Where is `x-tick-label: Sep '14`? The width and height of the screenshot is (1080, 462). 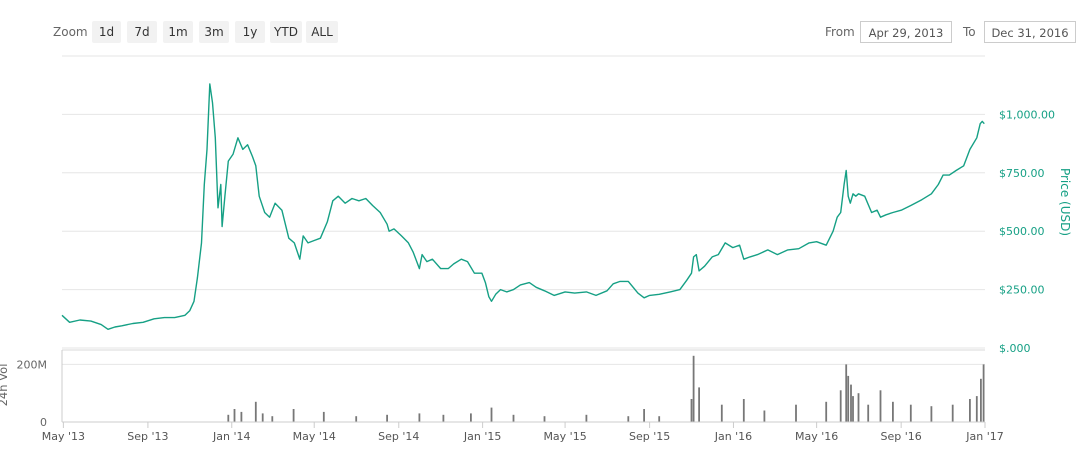 x-tick-label: Sep '14 is located at coordinates (398, 436).